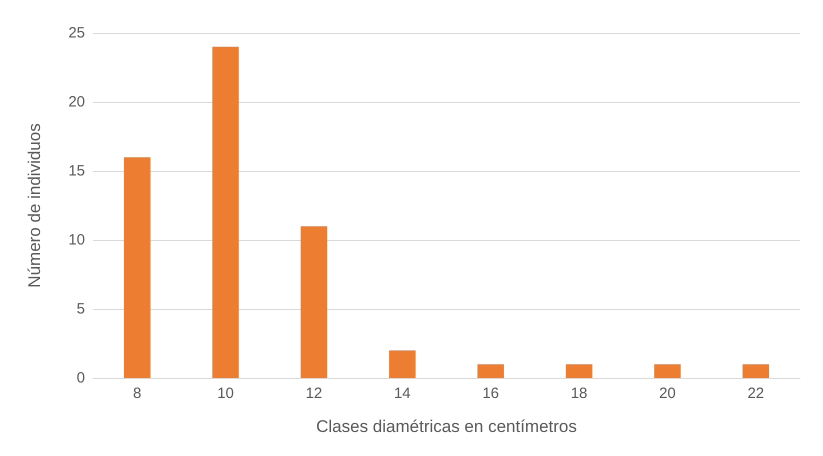 The width and height of the screenshot is (823, 456). What do you see at coordinates (579, 393) in the screenshot?
I see `x-tick-label: 18` at bounding box center [579, 393].